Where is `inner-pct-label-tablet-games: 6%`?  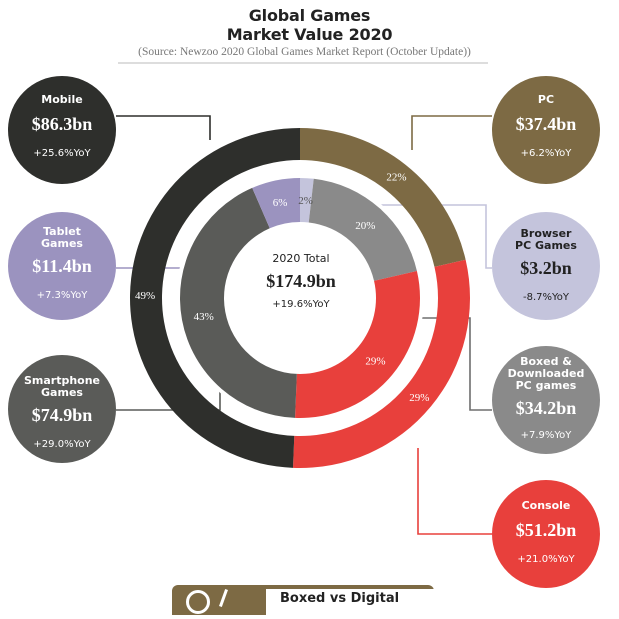
inner-pct-label-tablet-games: 6% is located at coordinates (280, 203).